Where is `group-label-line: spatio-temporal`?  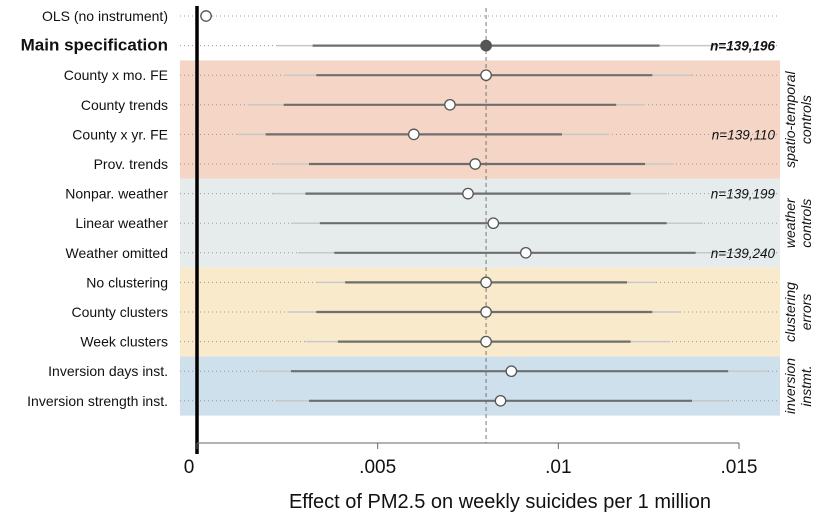 group-label-line: spatio-temporal is located at coordinates (790, 118).